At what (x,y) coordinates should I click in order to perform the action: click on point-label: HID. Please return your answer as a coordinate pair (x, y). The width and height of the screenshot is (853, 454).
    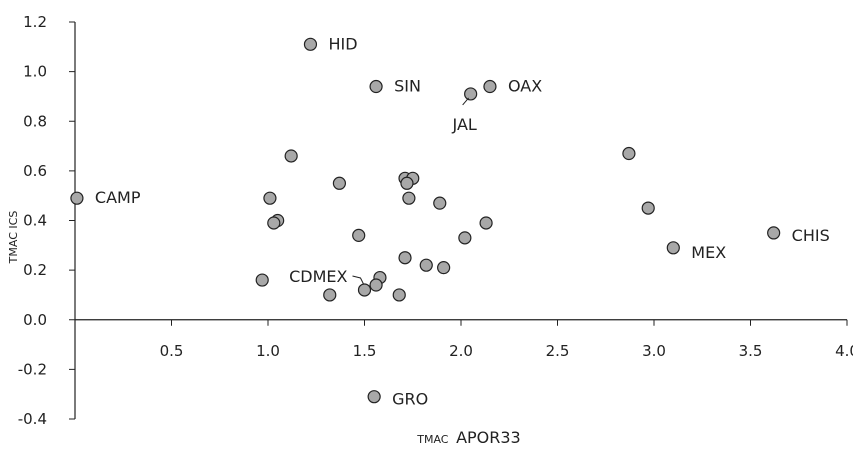
    Looking at the image, I should click on (342, 43).